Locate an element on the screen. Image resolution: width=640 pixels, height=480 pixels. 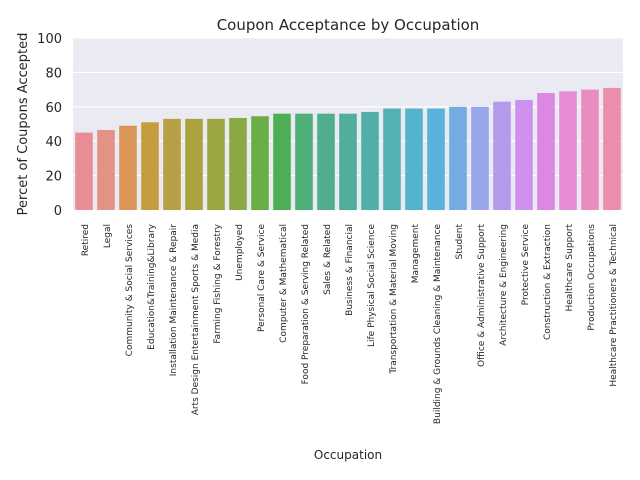
x-tick-label: Sales & Related is located at coordinates (328, 259).